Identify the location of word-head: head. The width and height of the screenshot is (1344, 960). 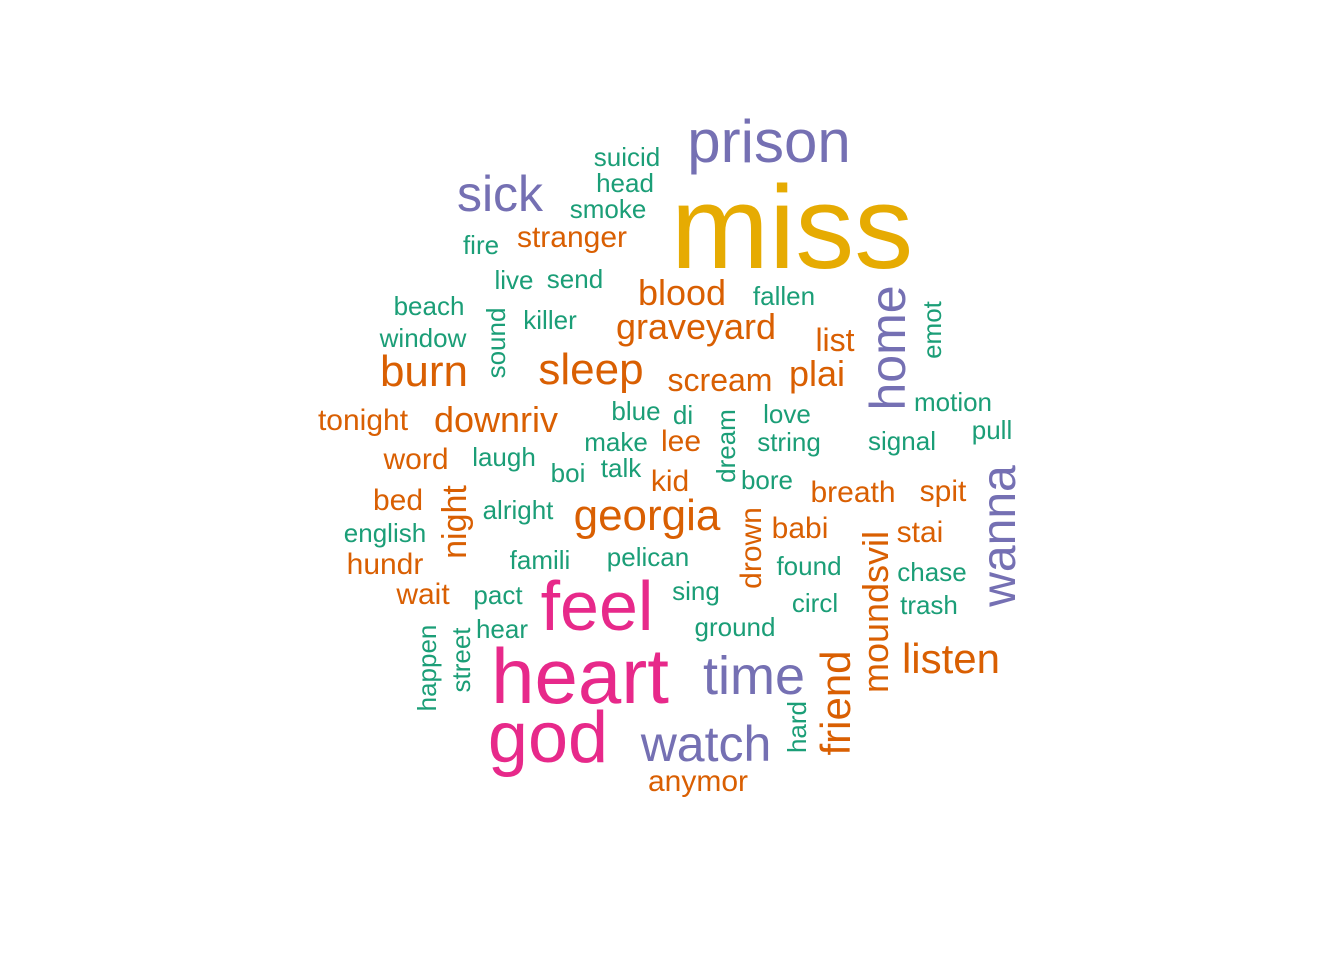
(625, 183).